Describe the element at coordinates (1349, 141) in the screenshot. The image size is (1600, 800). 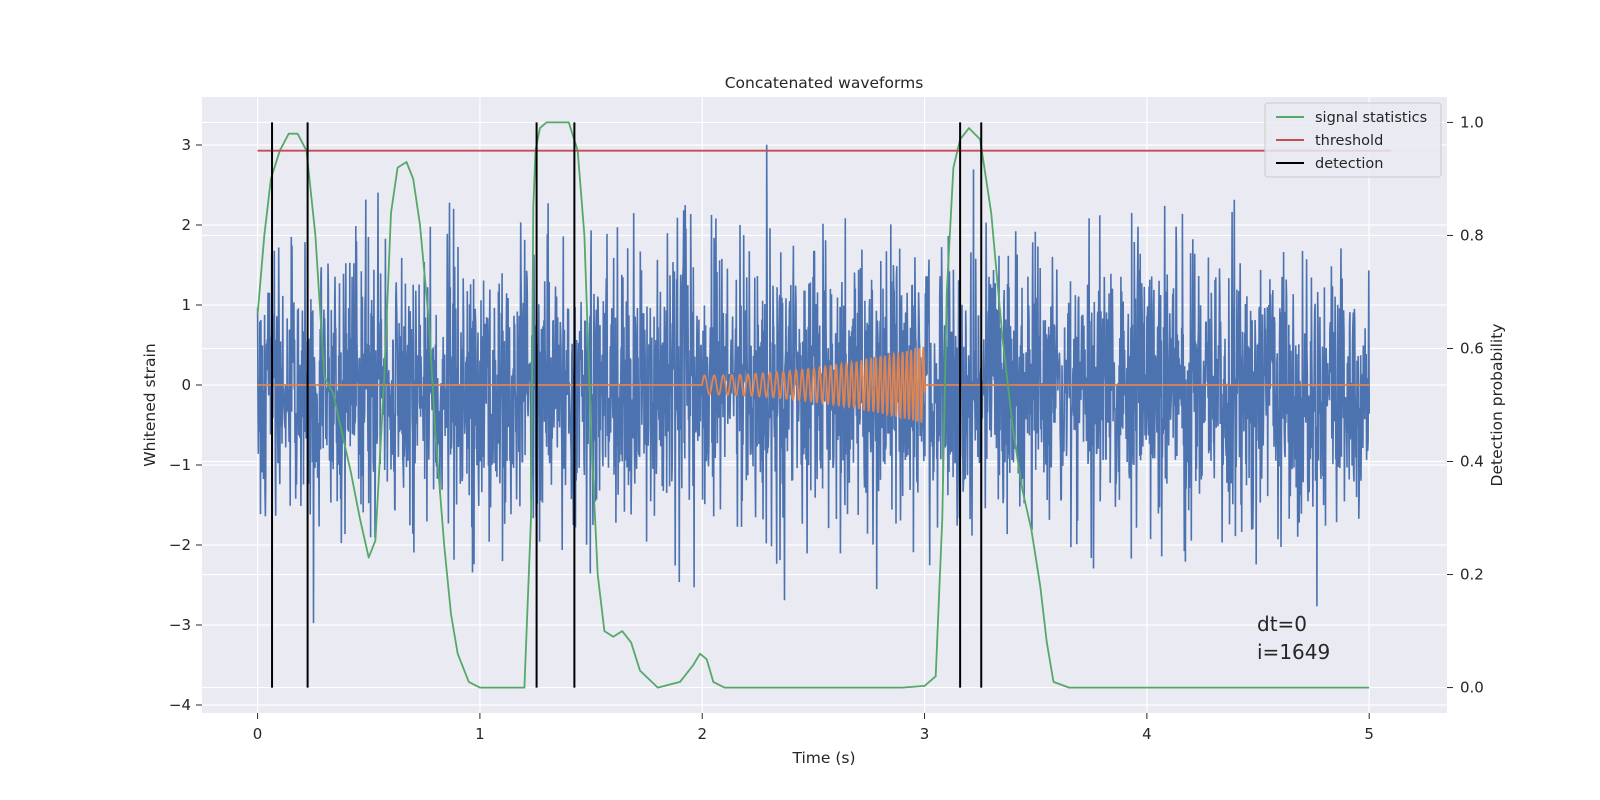
I see `legend-label-threshold: threshold` at that location.